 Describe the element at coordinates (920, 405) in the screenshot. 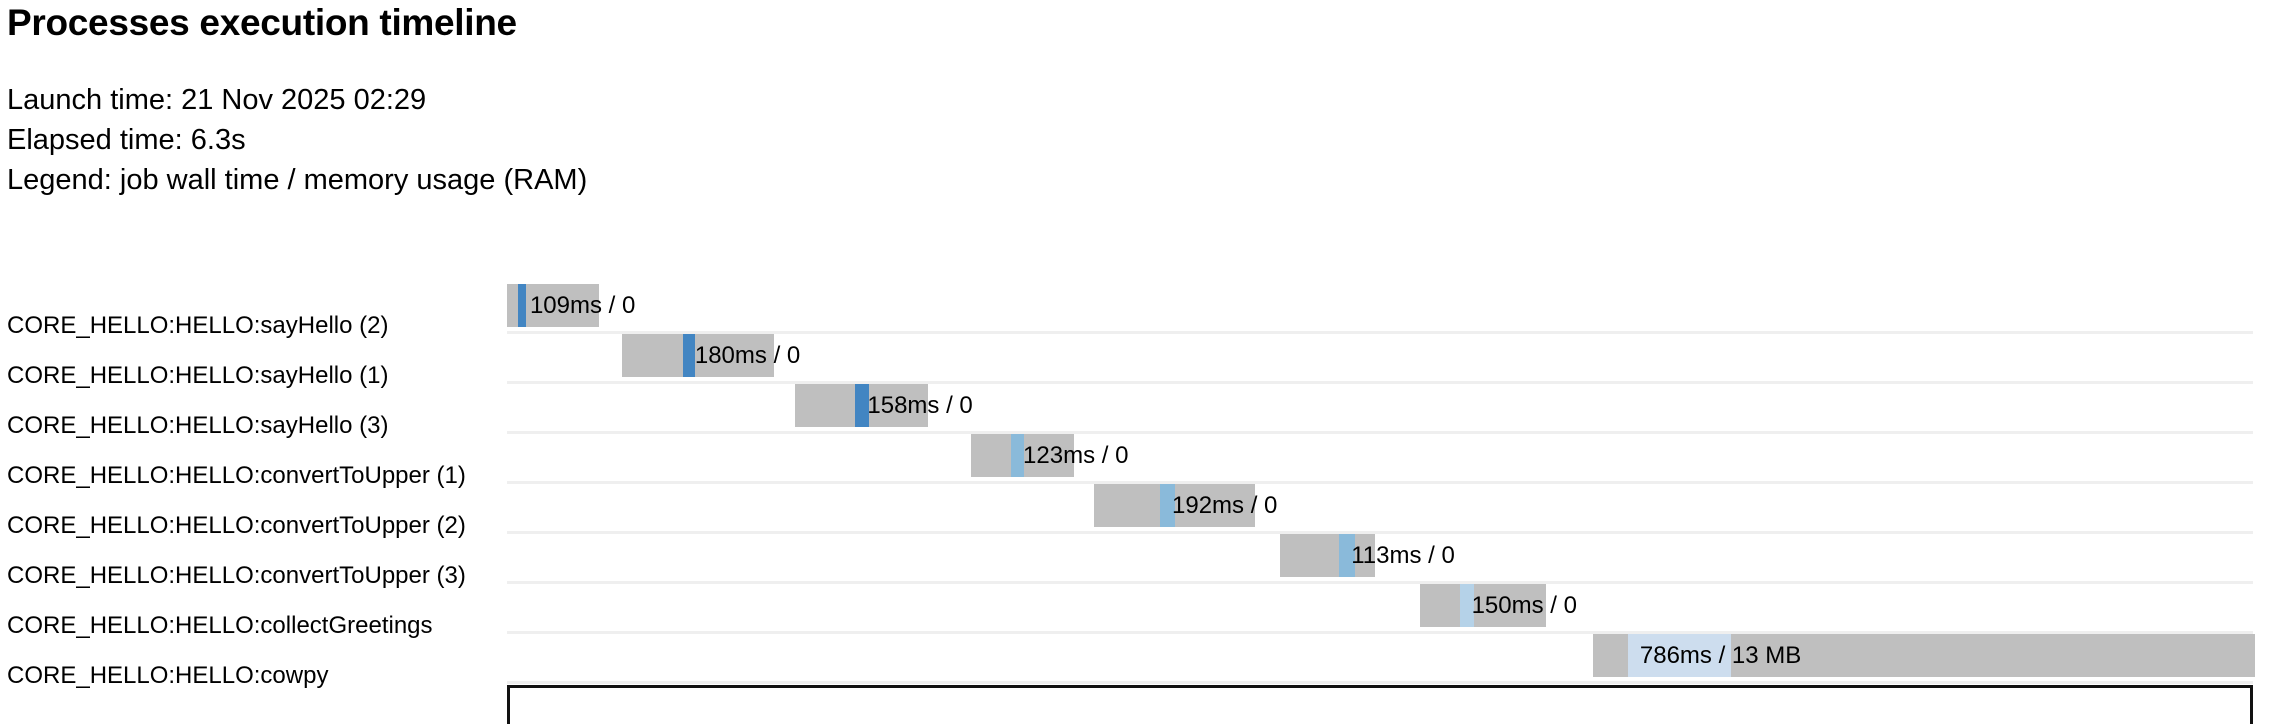

I see `task-bar-label: 158ms / 0` at that location.